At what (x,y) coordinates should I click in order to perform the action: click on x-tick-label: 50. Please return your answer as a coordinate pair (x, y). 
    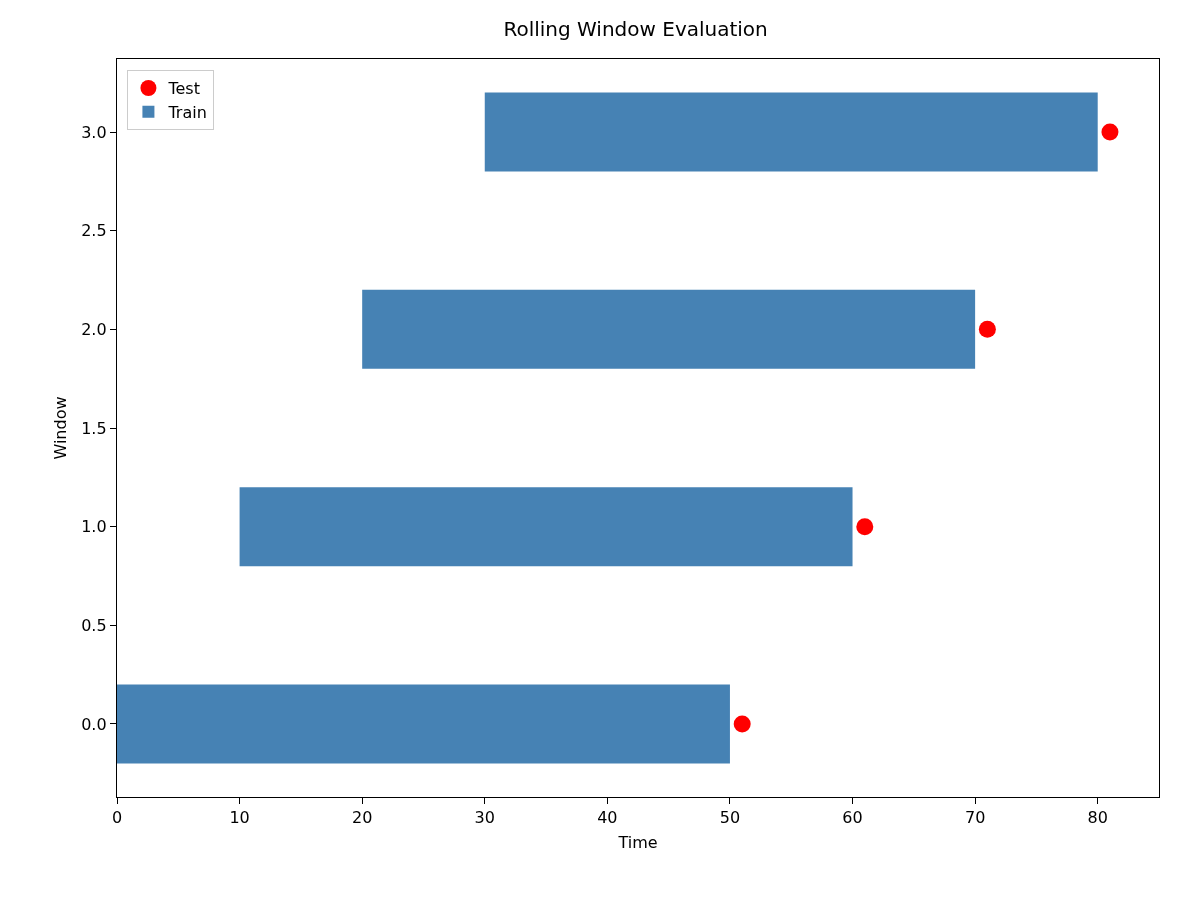
    Looking at the image, I should click on (730, 818).